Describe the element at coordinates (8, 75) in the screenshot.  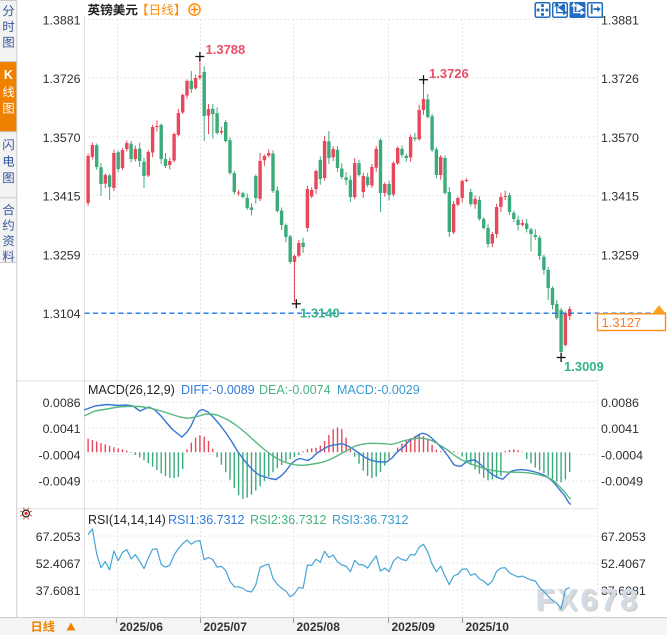
I see `svg-text: K` at that location.